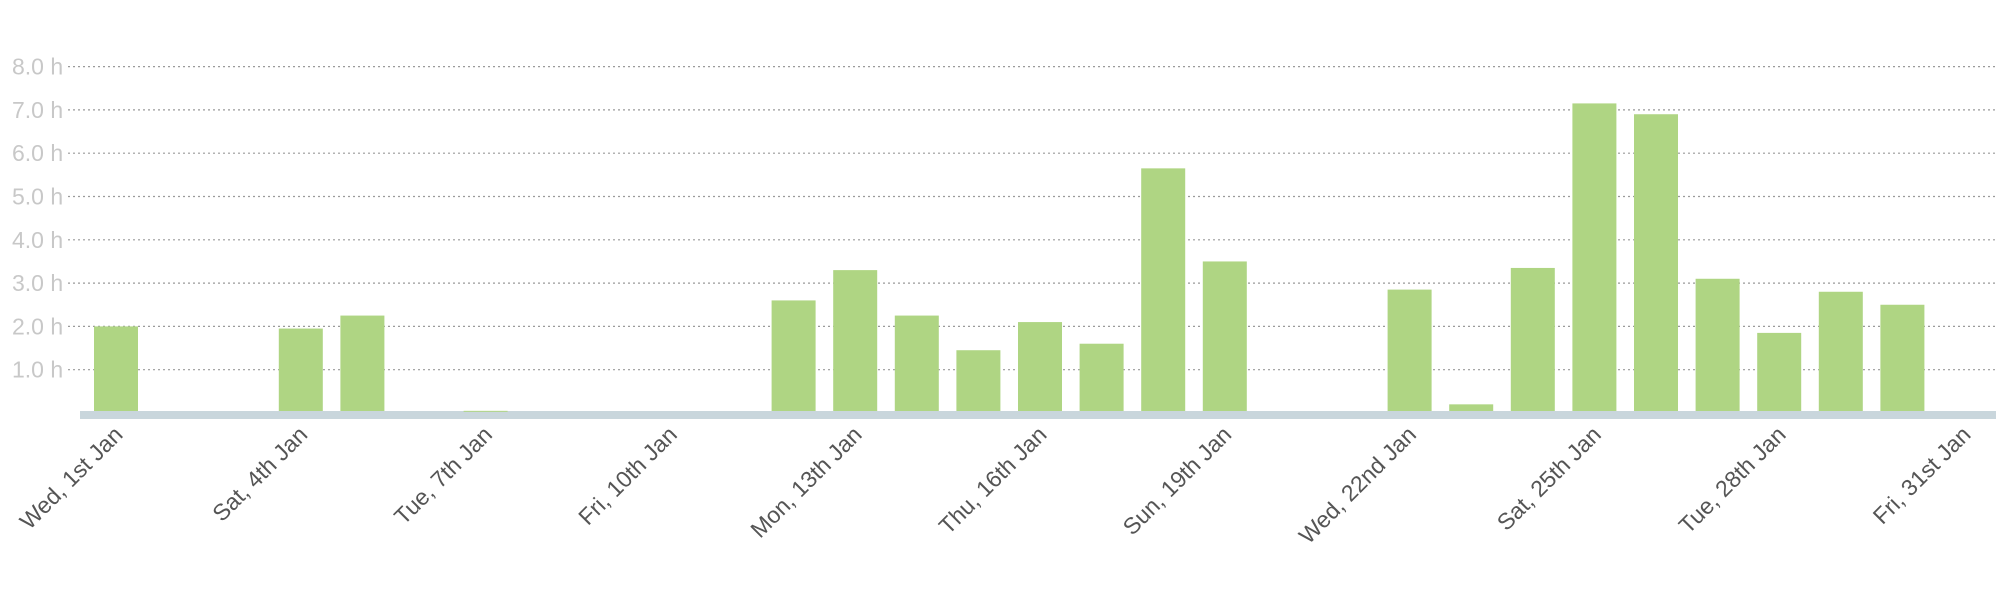  I want to click on x-tick-label: Sat, 25th Jan, so click(1549, 478).